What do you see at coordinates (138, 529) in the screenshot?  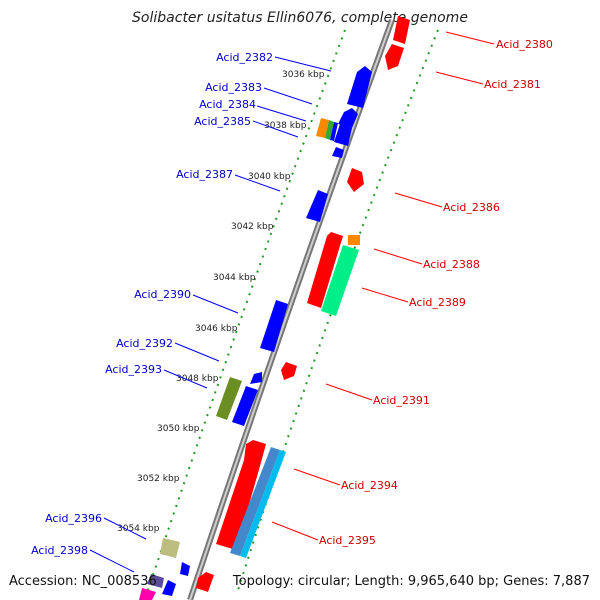 I see `tick-label: 3054 kbp` at bounding box center [138, 529].